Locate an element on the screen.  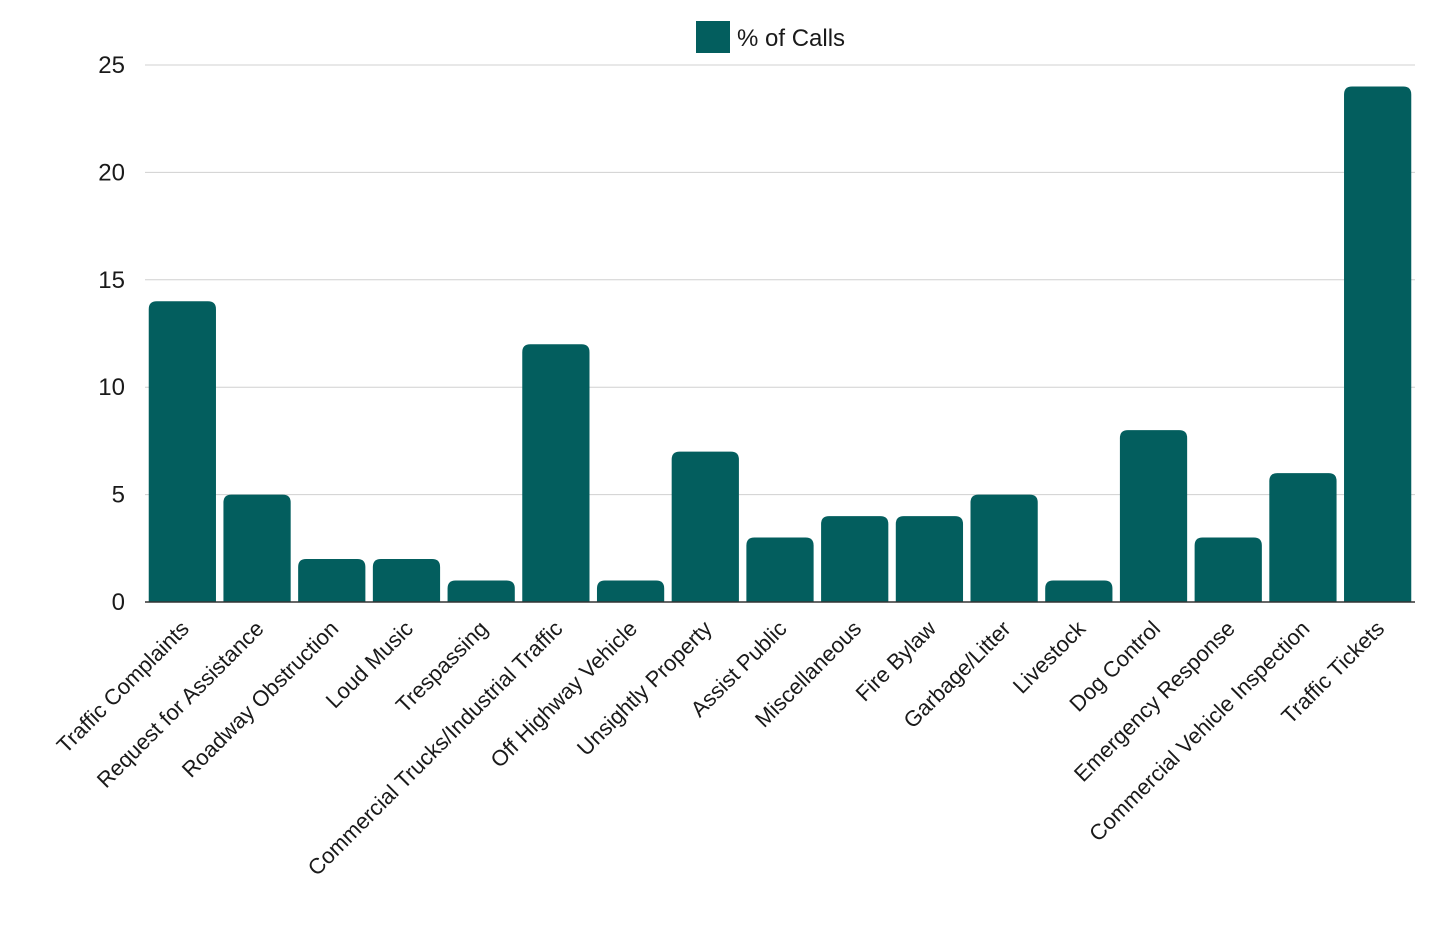
bar-unsightly-property is located at coordinates (705, 526).